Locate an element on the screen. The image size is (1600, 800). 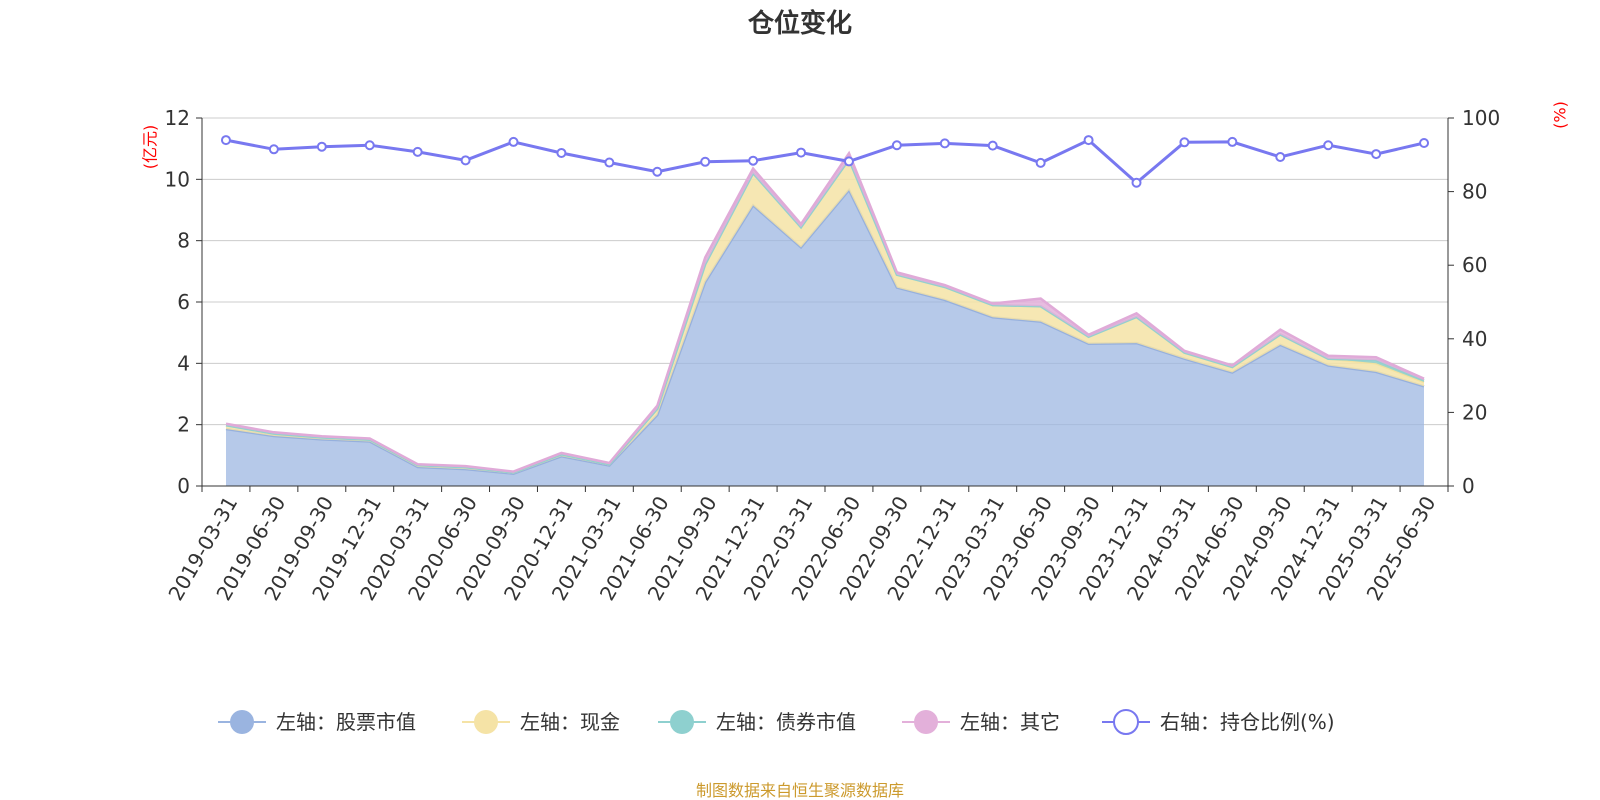
right-tick-label: 0 is located at coordinates (1468, 486).